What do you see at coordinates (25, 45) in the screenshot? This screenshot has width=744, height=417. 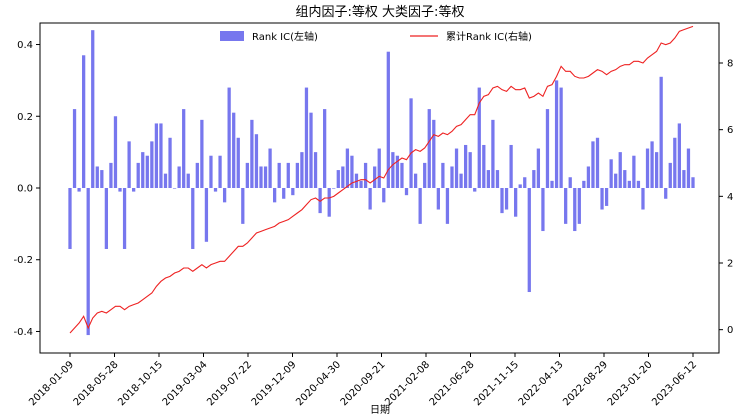 I see `left-tick-label-0: 0.4` at bounding box center [25, 45].